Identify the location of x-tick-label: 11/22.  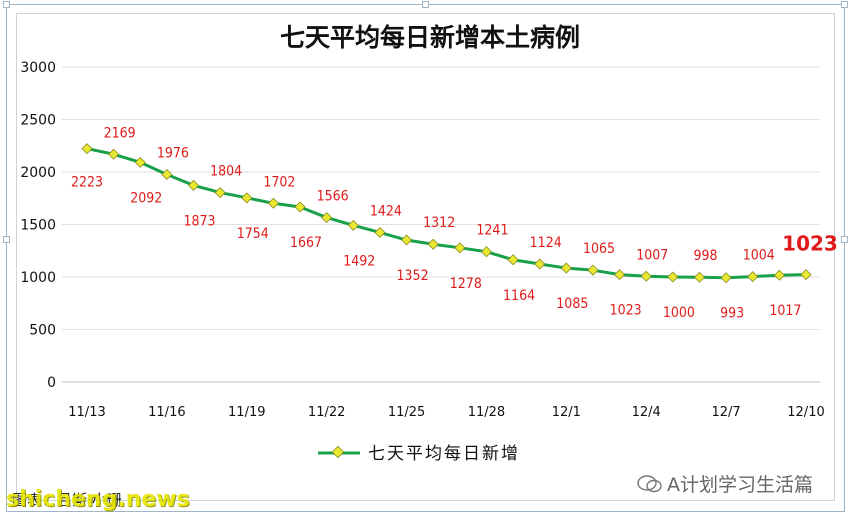
(326, 412).